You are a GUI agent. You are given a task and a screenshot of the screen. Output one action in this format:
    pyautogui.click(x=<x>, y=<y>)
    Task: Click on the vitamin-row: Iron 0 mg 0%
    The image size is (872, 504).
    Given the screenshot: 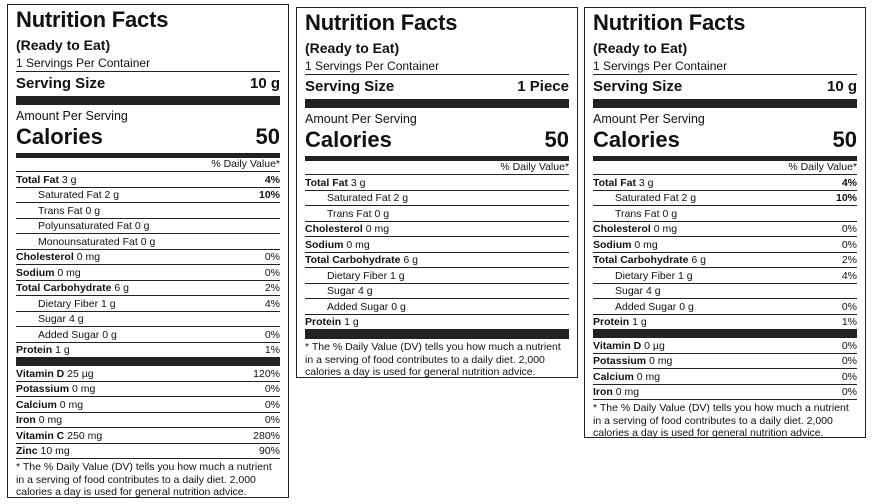 What is the action you would take?
    pyautogui.click(x=148, y=420)
    